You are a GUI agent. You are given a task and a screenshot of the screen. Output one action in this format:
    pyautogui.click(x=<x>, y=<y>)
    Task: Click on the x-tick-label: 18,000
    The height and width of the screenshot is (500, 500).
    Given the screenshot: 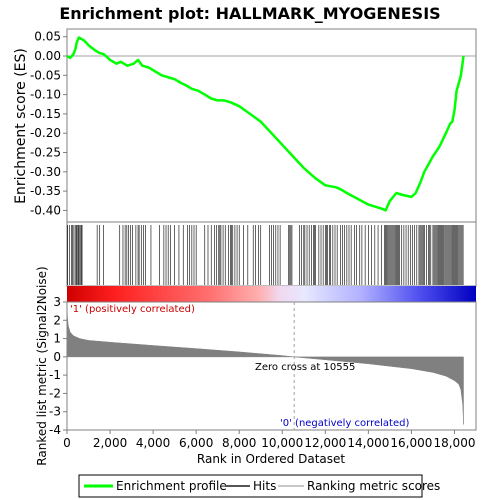 What is the action you would take?
    pyautogui.click(x=454, y=443)
    